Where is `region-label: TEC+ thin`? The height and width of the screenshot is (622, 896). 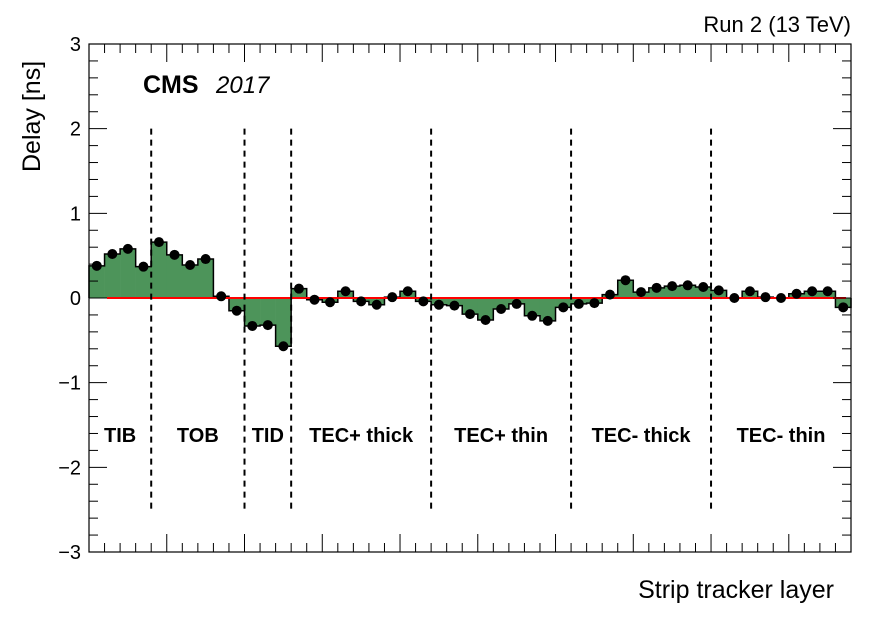
region-label: TEC+ thin is located at coordinates (501, 436).